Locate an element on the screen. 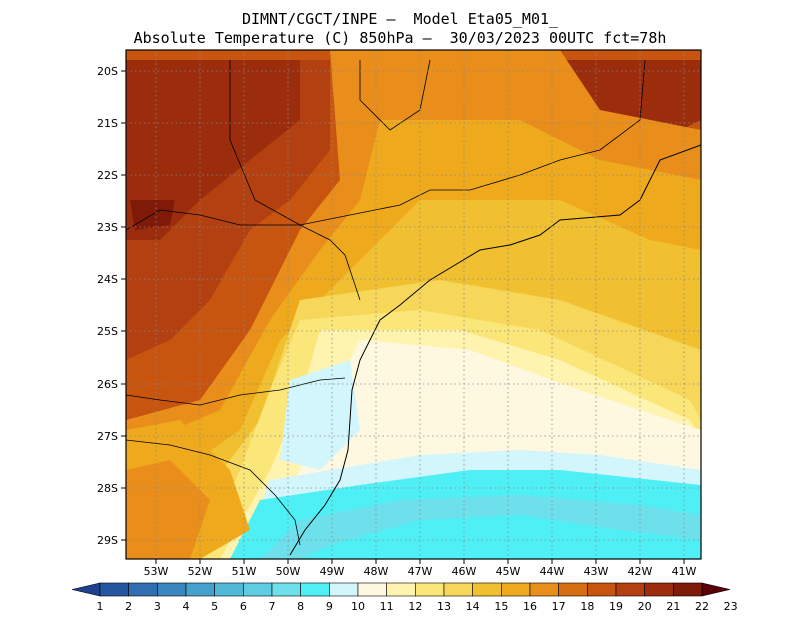 The width and height of the screenshot is (800, 618). colorbar-label: 2 is located at coordinates (128, 606).